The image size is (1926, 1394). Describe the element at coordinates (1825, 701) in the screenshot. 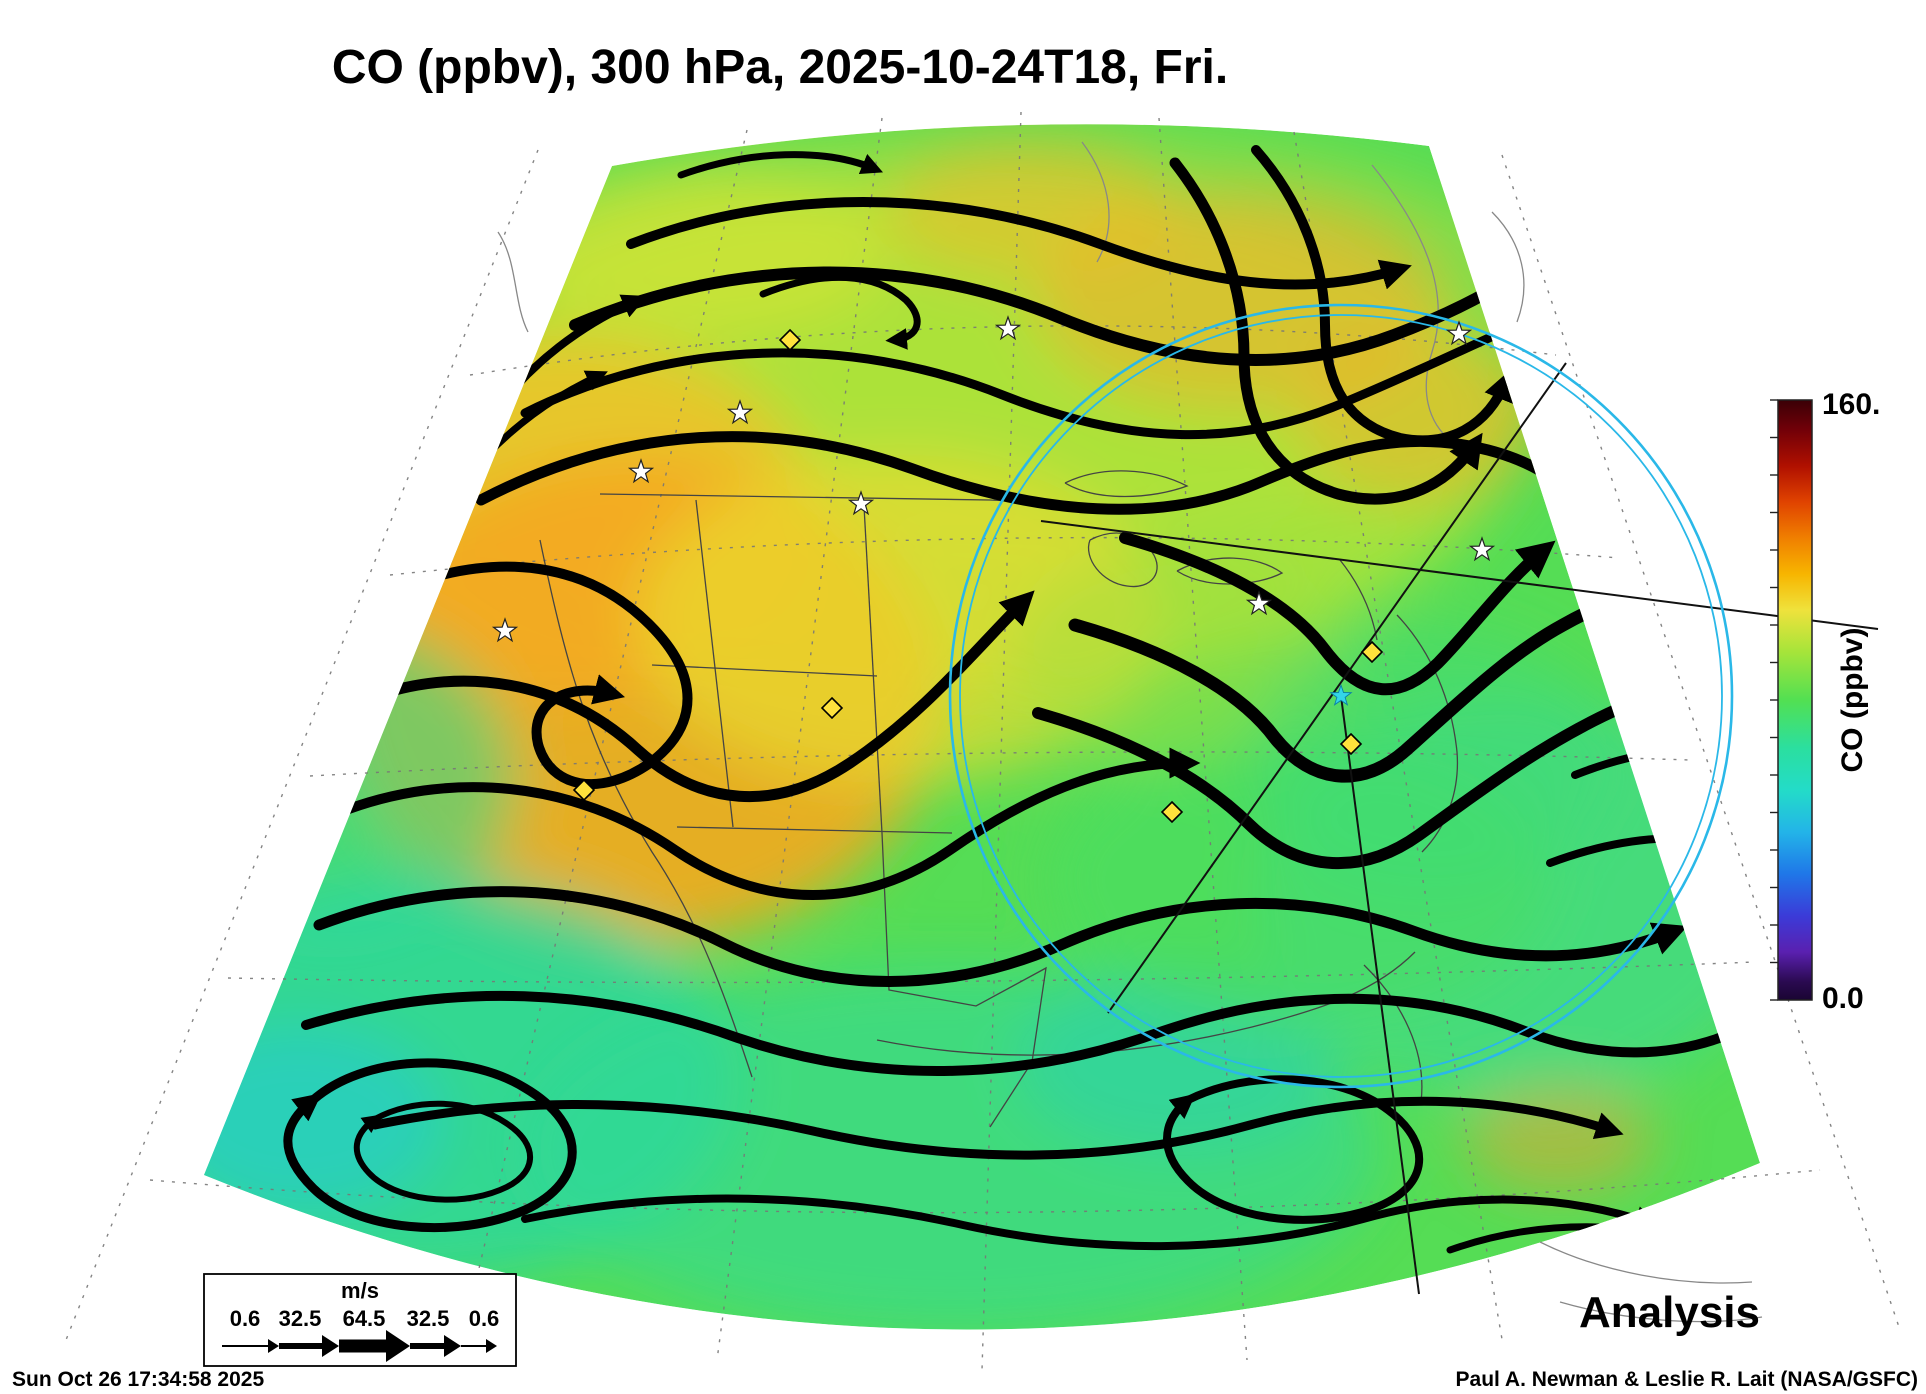

I see `colorbar: 160. 0.0 CO (ppbv)` at that location.